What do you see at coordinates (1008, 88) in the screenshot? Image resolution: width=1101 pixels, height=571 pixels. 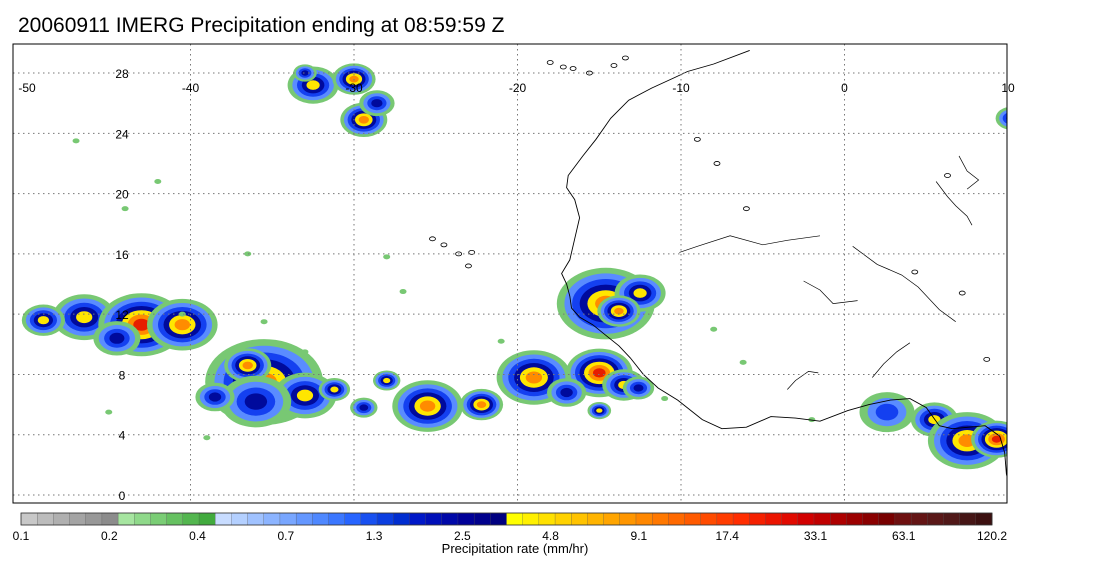 I see `longitude-label: 10` at bounding box center [1008, 88].